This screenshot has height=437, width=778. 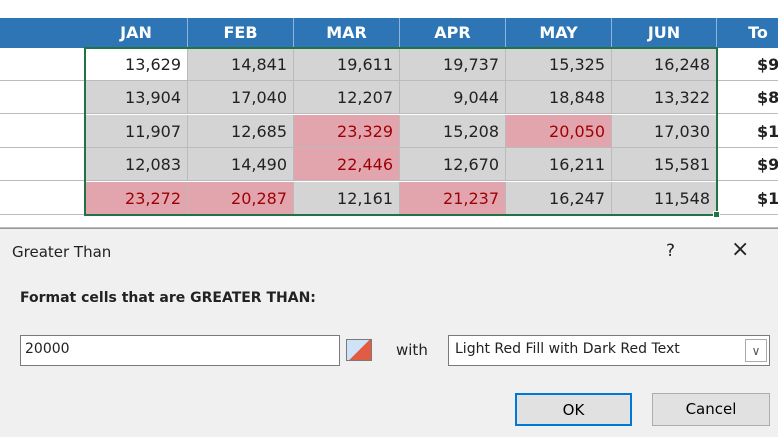 What do you see at coordinates (740, 249) in the screenshot?
I see `close-button: ×` at bounding box center [740, 249].